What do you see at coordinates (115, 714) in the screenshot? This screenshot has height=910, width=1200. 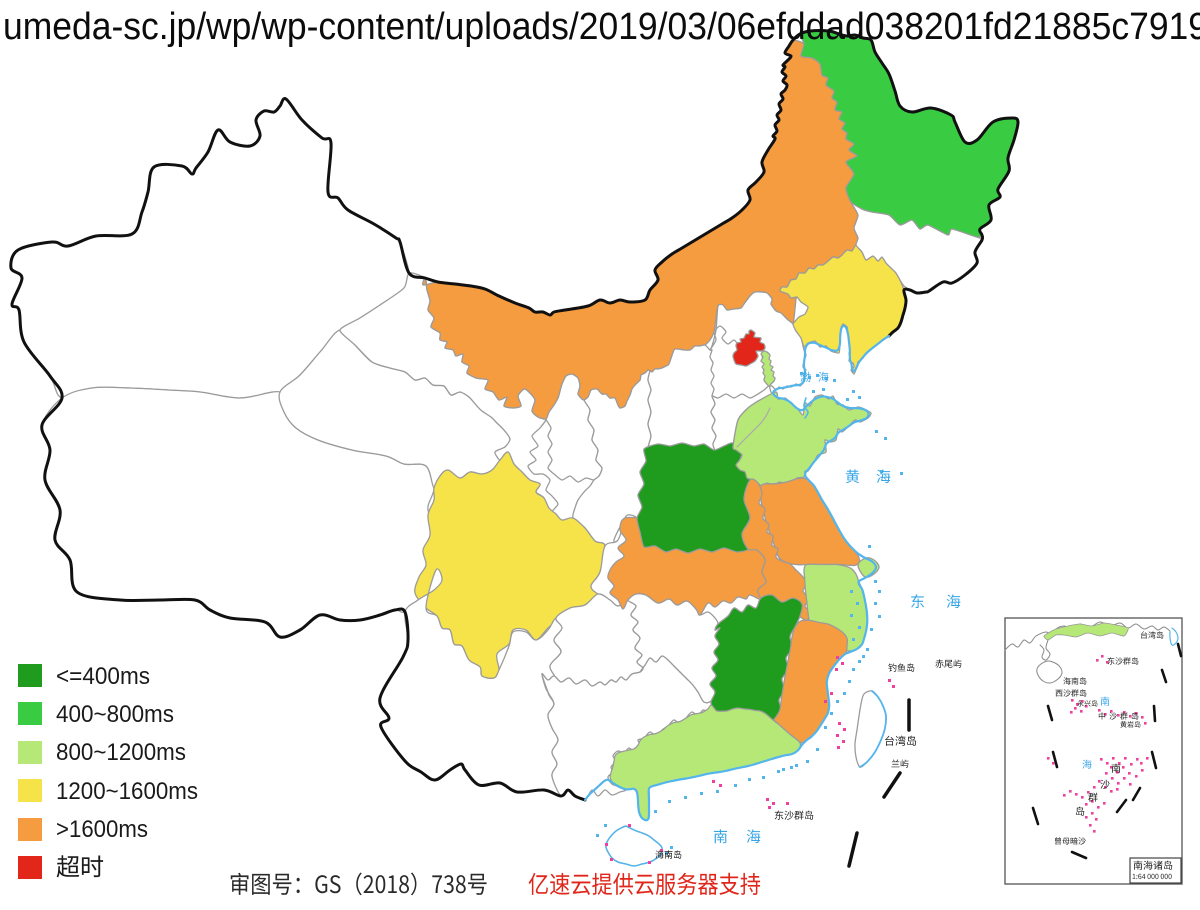 I see `svg-text: 400~800ms` at bounding box center [115, 714].